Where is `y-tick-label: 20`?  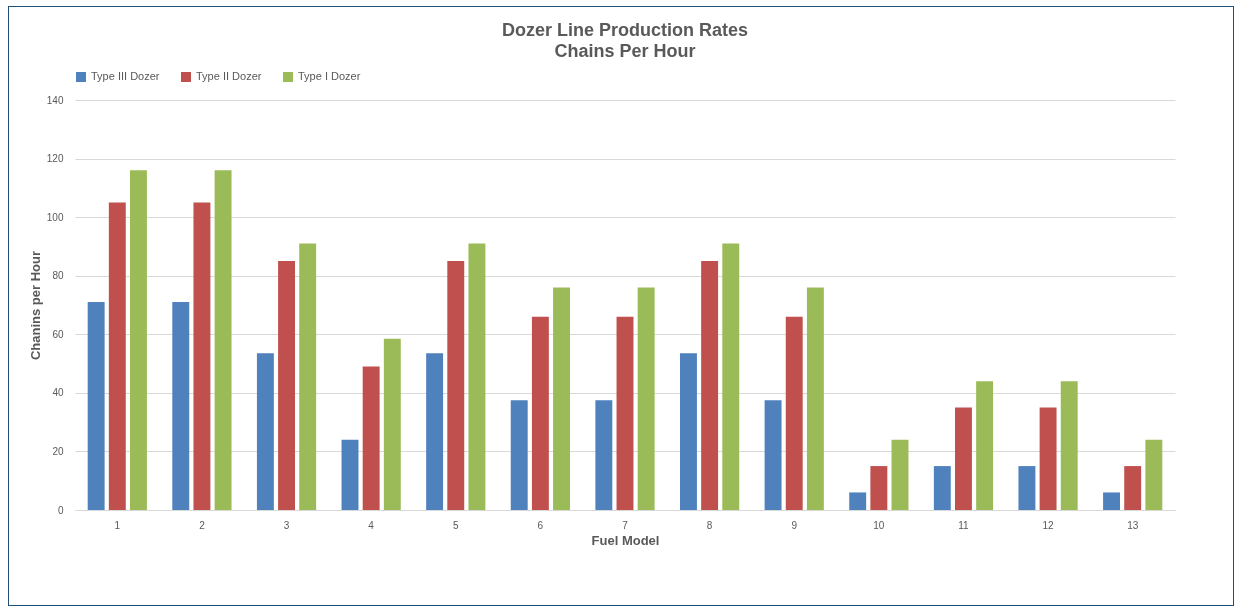 y-tick-label: 20 is located at coordinates (58, 451).